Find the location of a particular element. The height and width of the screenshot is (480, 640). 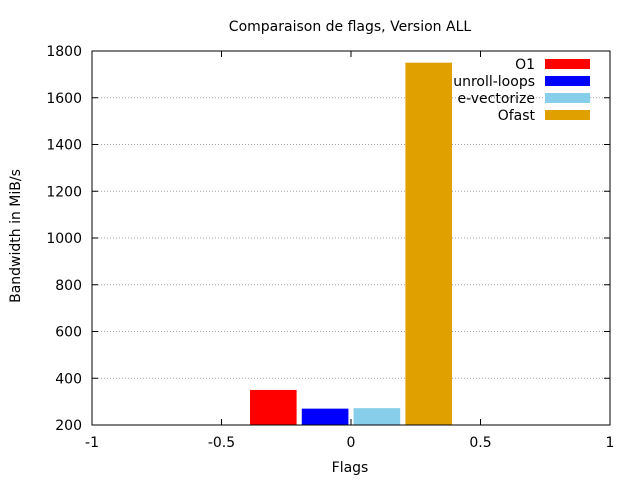

legend-label: Ofast is located at coordinates (517, 116).